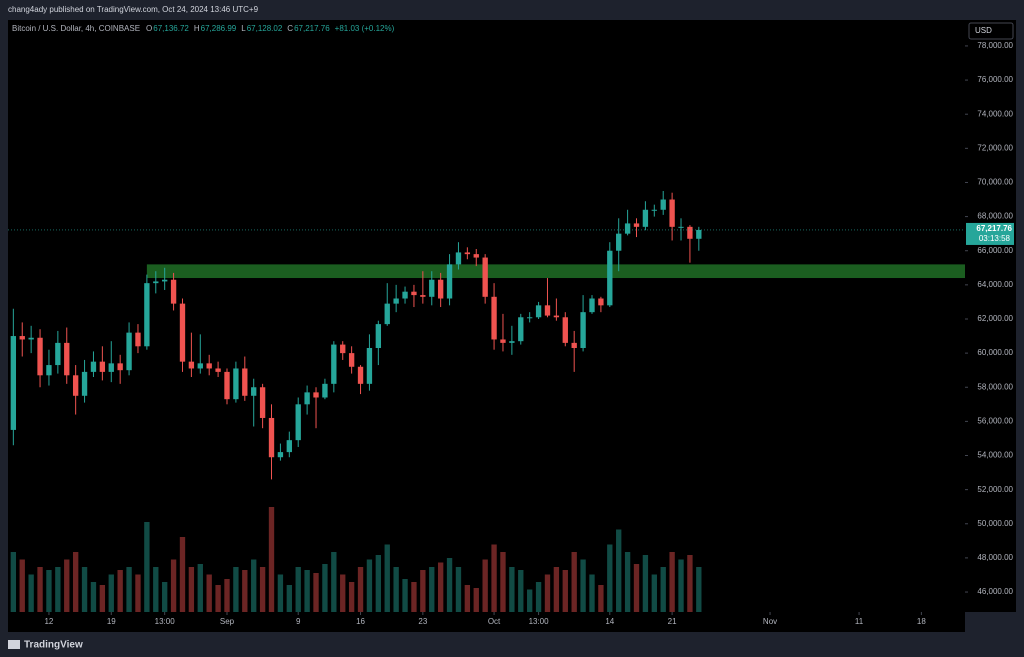 The width and height of the screenshot is (1024, 657). What do you see at coordinates (219, 28) in the screenshot?
I see `ohlc-value: 67,286.99` at bounding box center [219, 28].